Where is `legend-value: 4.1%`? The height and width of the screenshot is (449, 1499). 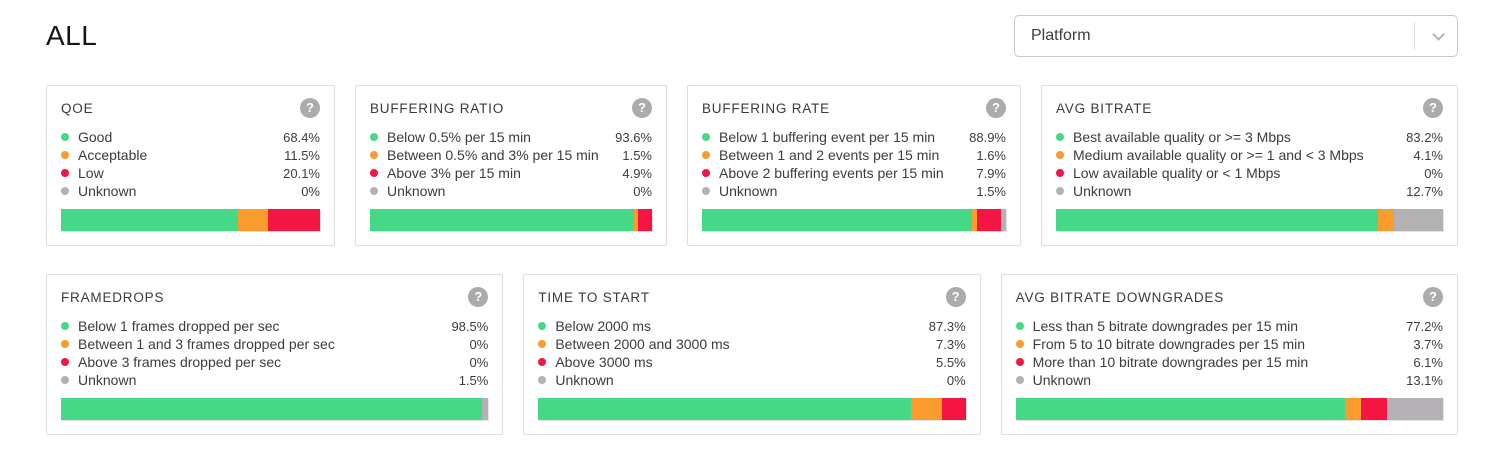 legend-value: 4.1% is located at coordinates (1428, 155).